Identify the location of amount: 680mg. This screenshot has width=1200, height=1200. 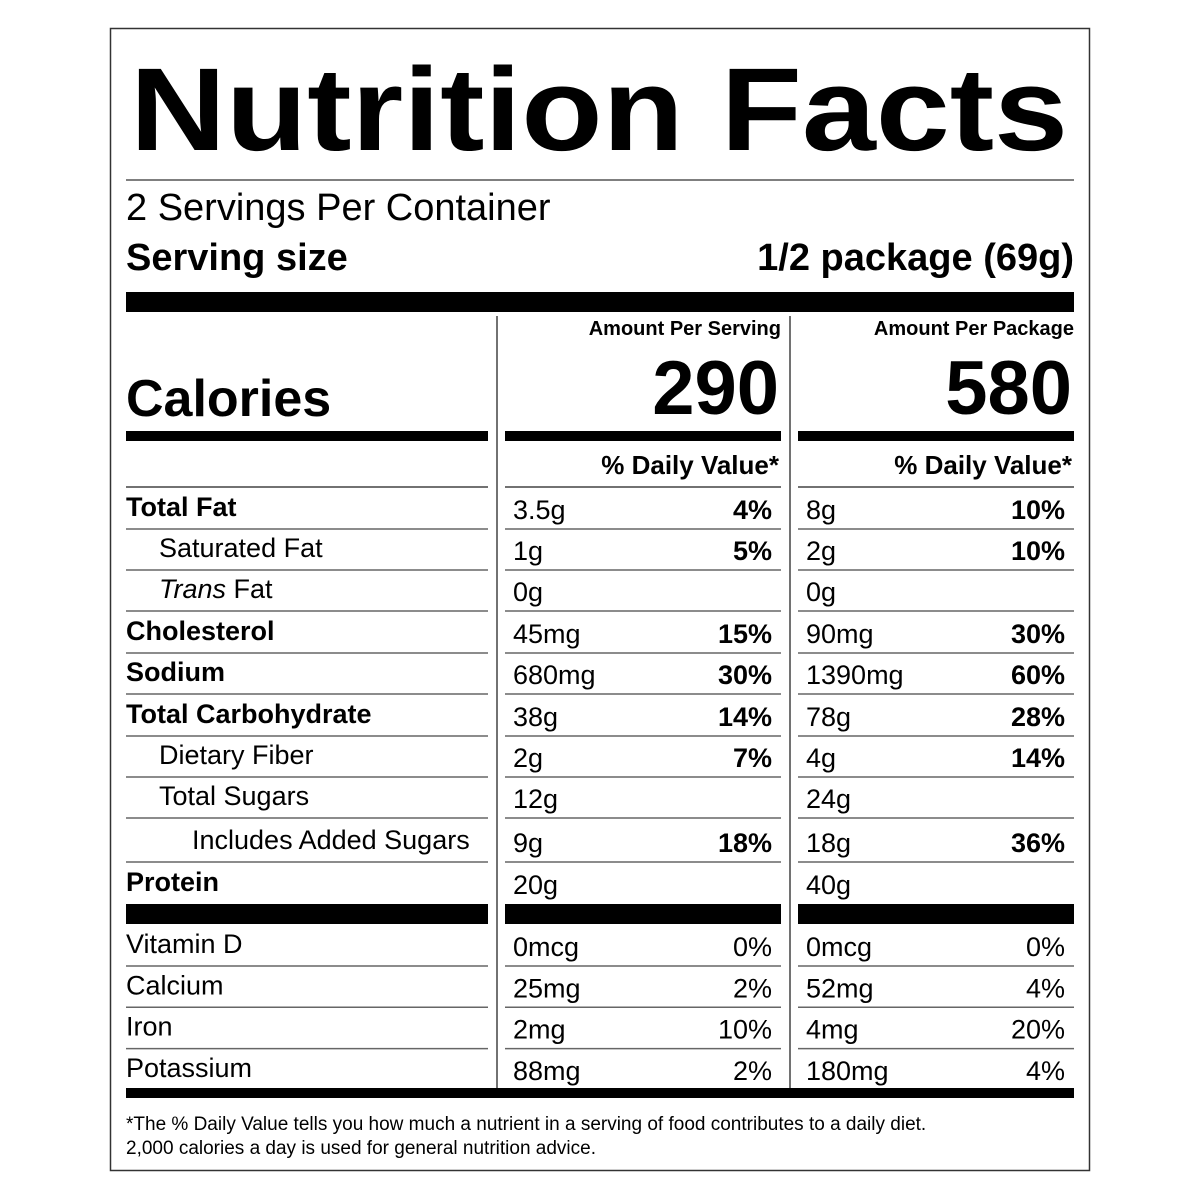
(554, 675).